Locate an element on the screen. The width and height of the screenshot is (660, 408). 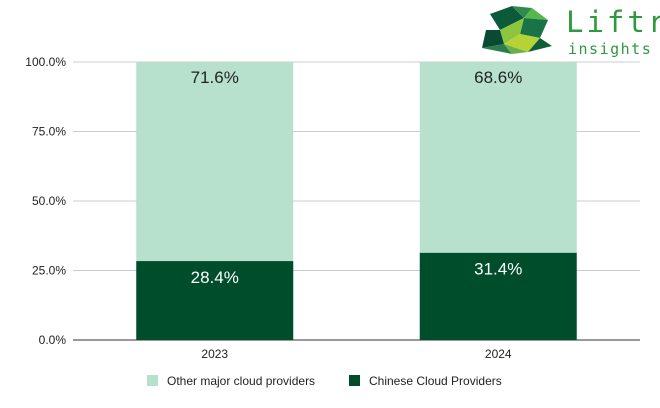
data-label: 28.4% is located at coordinates (215, 277).